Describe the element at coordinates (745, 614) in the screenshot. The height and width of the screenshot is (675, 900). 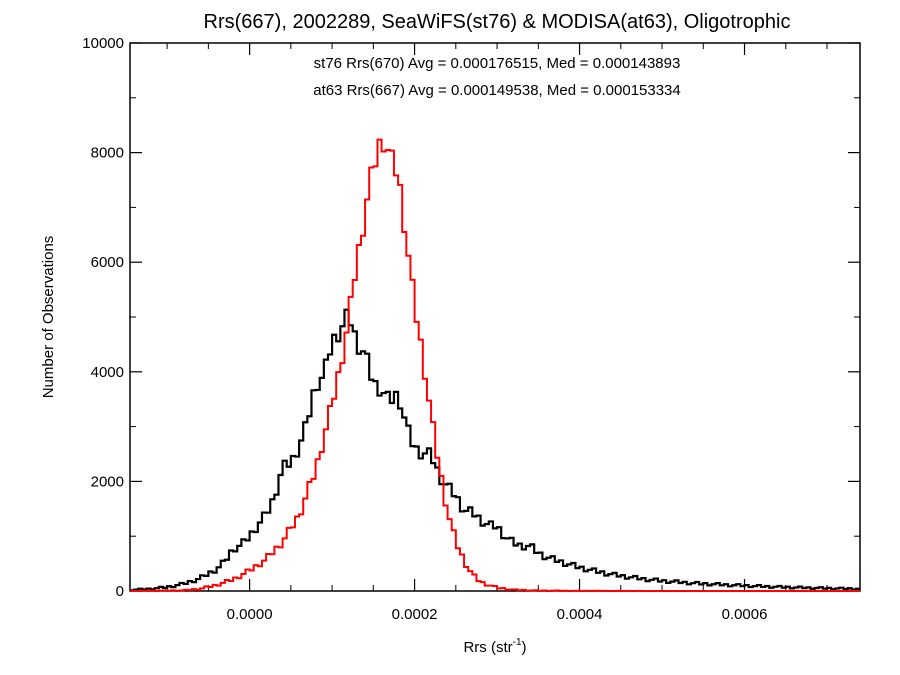
I see `x-tick-label: 0.0006` at that location.